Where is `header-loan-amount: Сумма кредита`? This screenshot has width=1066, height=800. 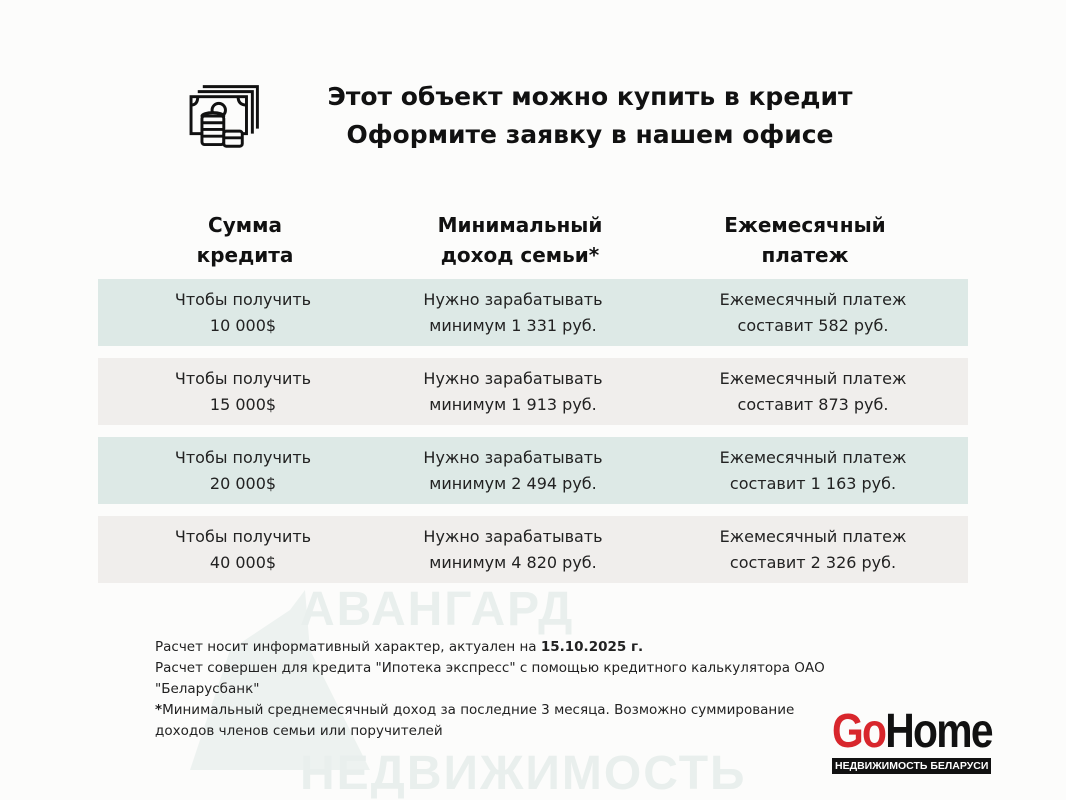
header-loan-amount: Сумма кредита is located at coordinates (245, 240).